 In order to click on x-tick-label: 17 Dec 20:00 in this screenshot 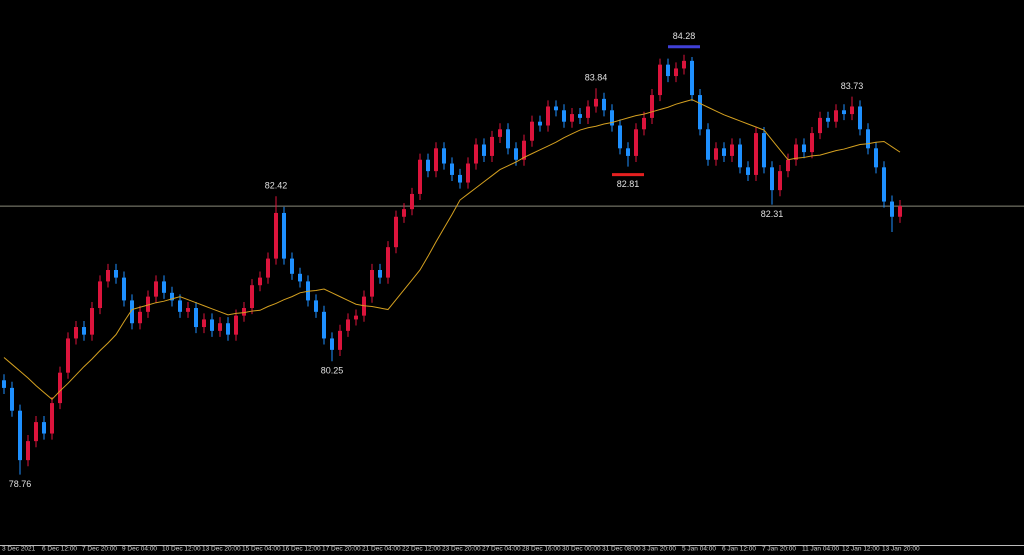, I will do `click(341, 549)`.